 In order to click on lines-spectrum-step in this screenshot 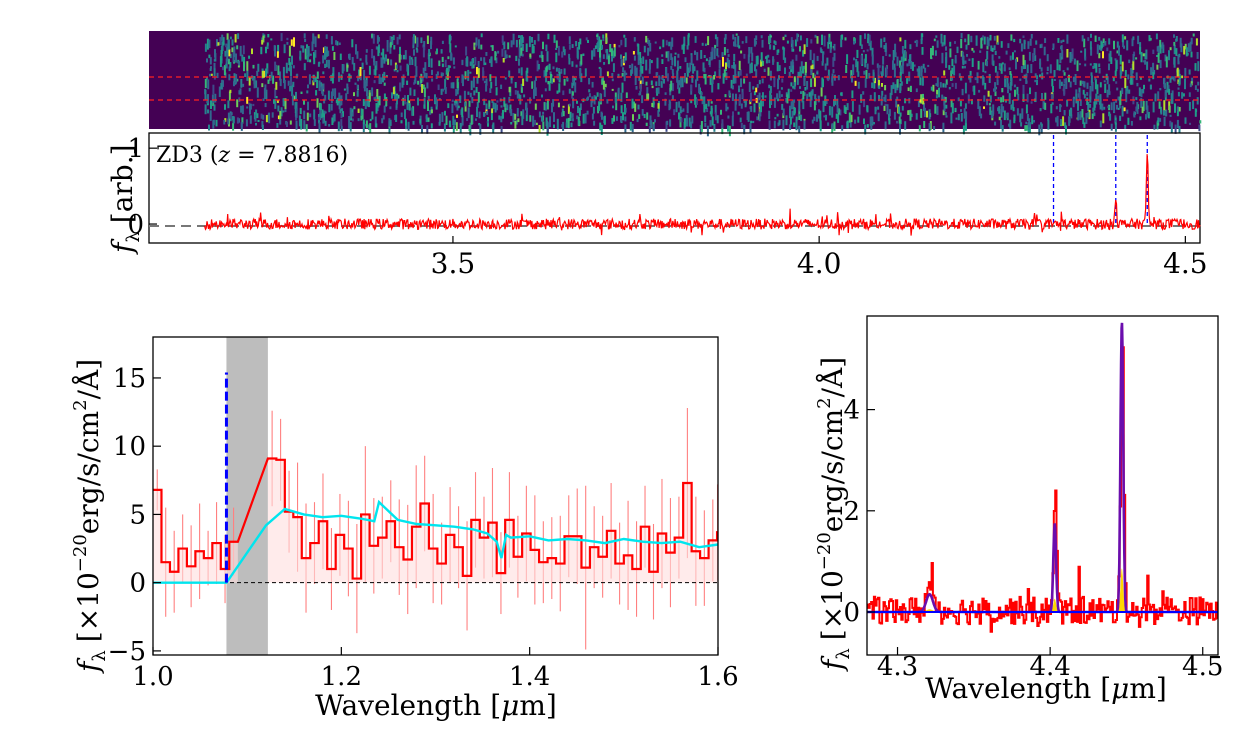, I will do `click(1043, 489)`.